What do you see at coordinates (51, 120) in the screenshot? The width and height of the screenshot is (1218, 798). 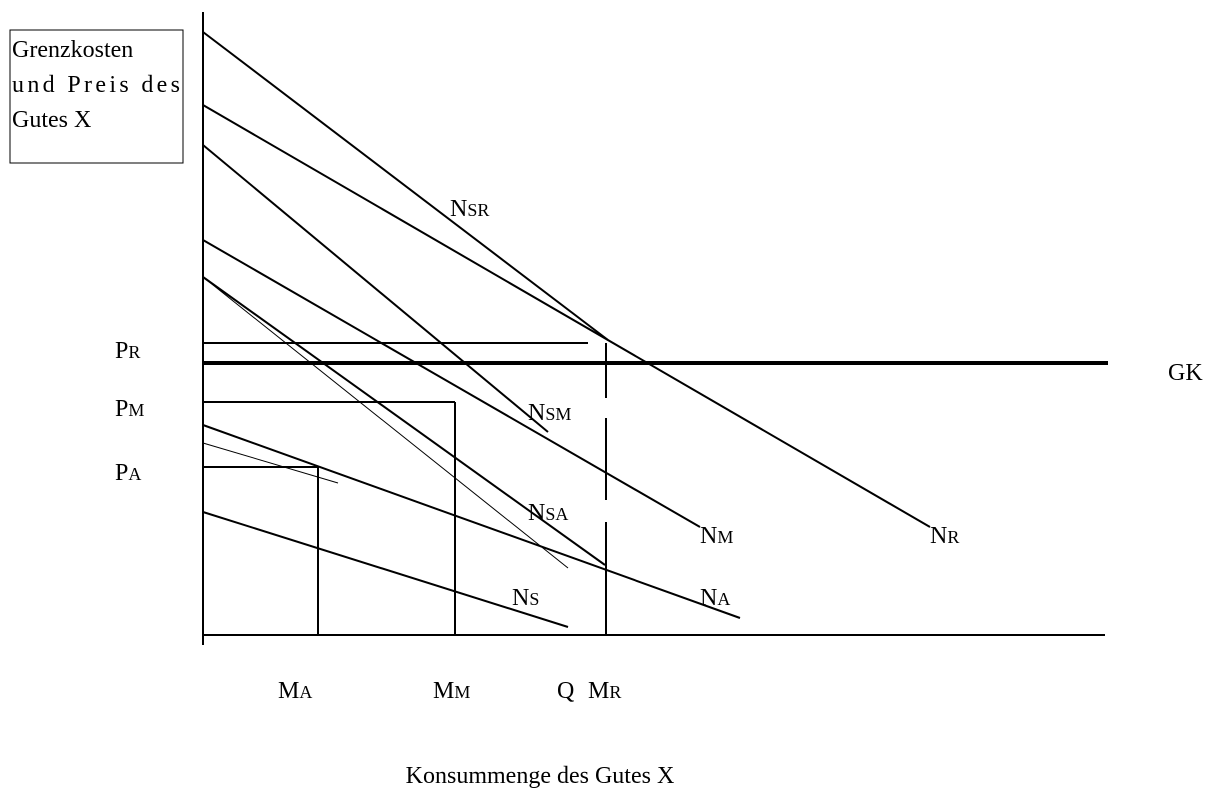 I see `box-line: Gutes X` at bounding box center [51, 120].